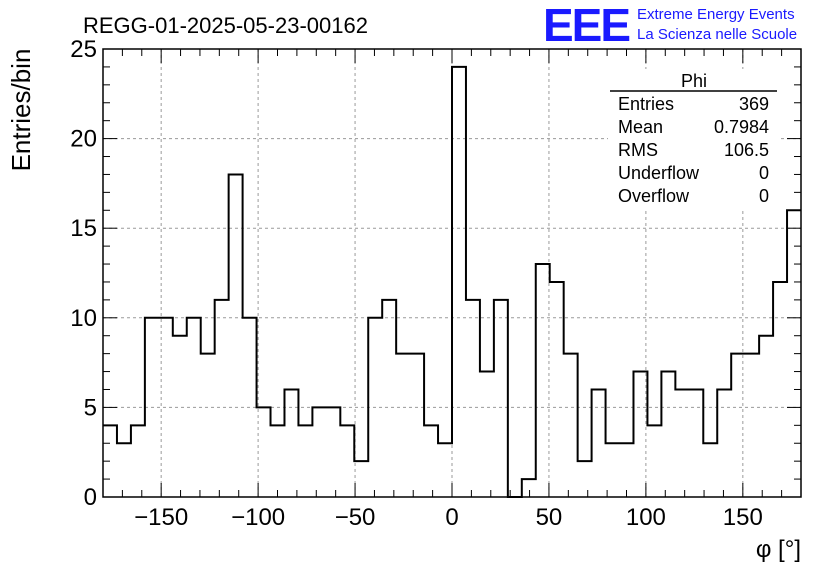 The height and width of the screenshot is (572, 836). Describe the element at coordinates (646, 517) in the screenshot. I see `x-tick-label: 100` at that location.